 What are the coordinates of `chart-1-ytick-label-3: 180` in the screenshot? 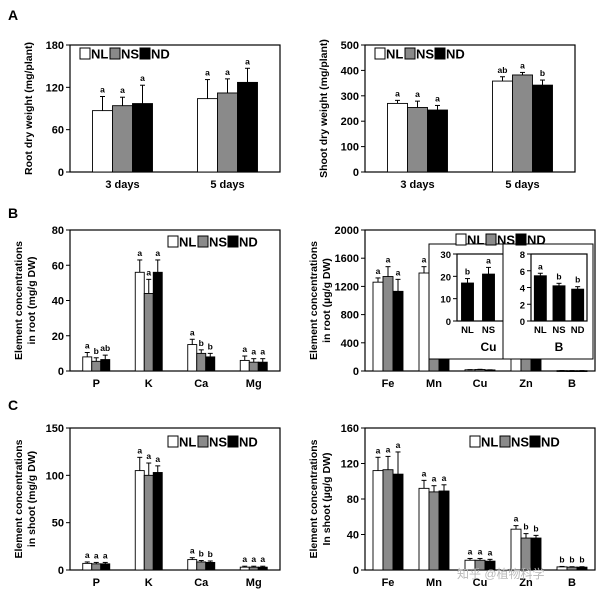 It's located at (55, 46).